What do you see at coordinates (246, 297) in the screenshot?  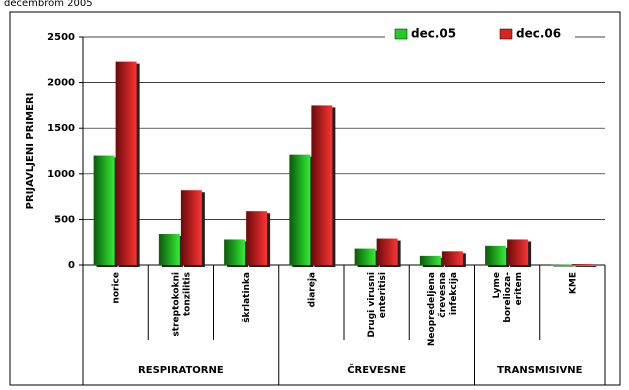 I see `x-tick-label: škrlatinka` at bounding box center [246, 297].